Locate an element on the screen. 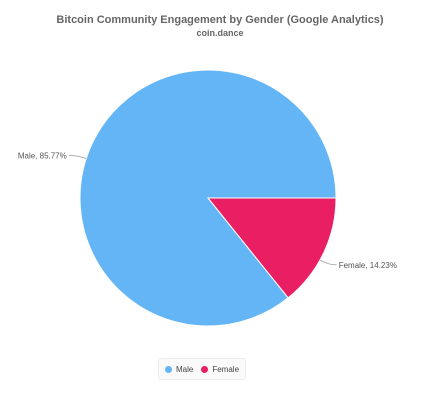 This screenshot has width=440, height=408. connector-female is located at coordinates (328, 262).